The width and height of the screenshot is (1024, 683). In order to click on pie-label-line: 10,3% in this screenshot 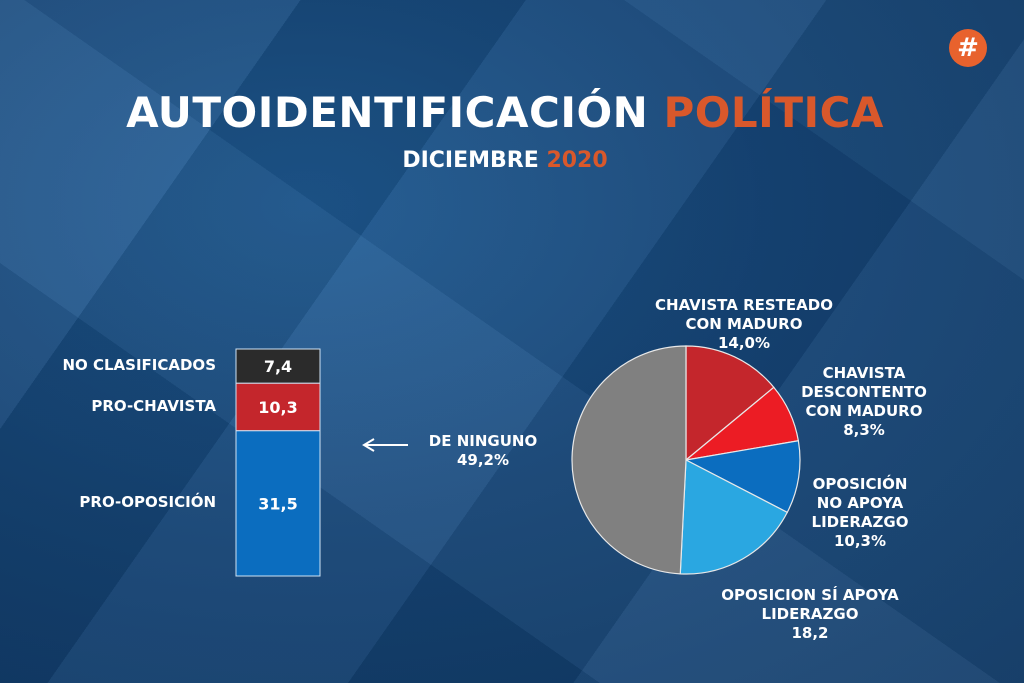, I will do `click(860, 541)`.